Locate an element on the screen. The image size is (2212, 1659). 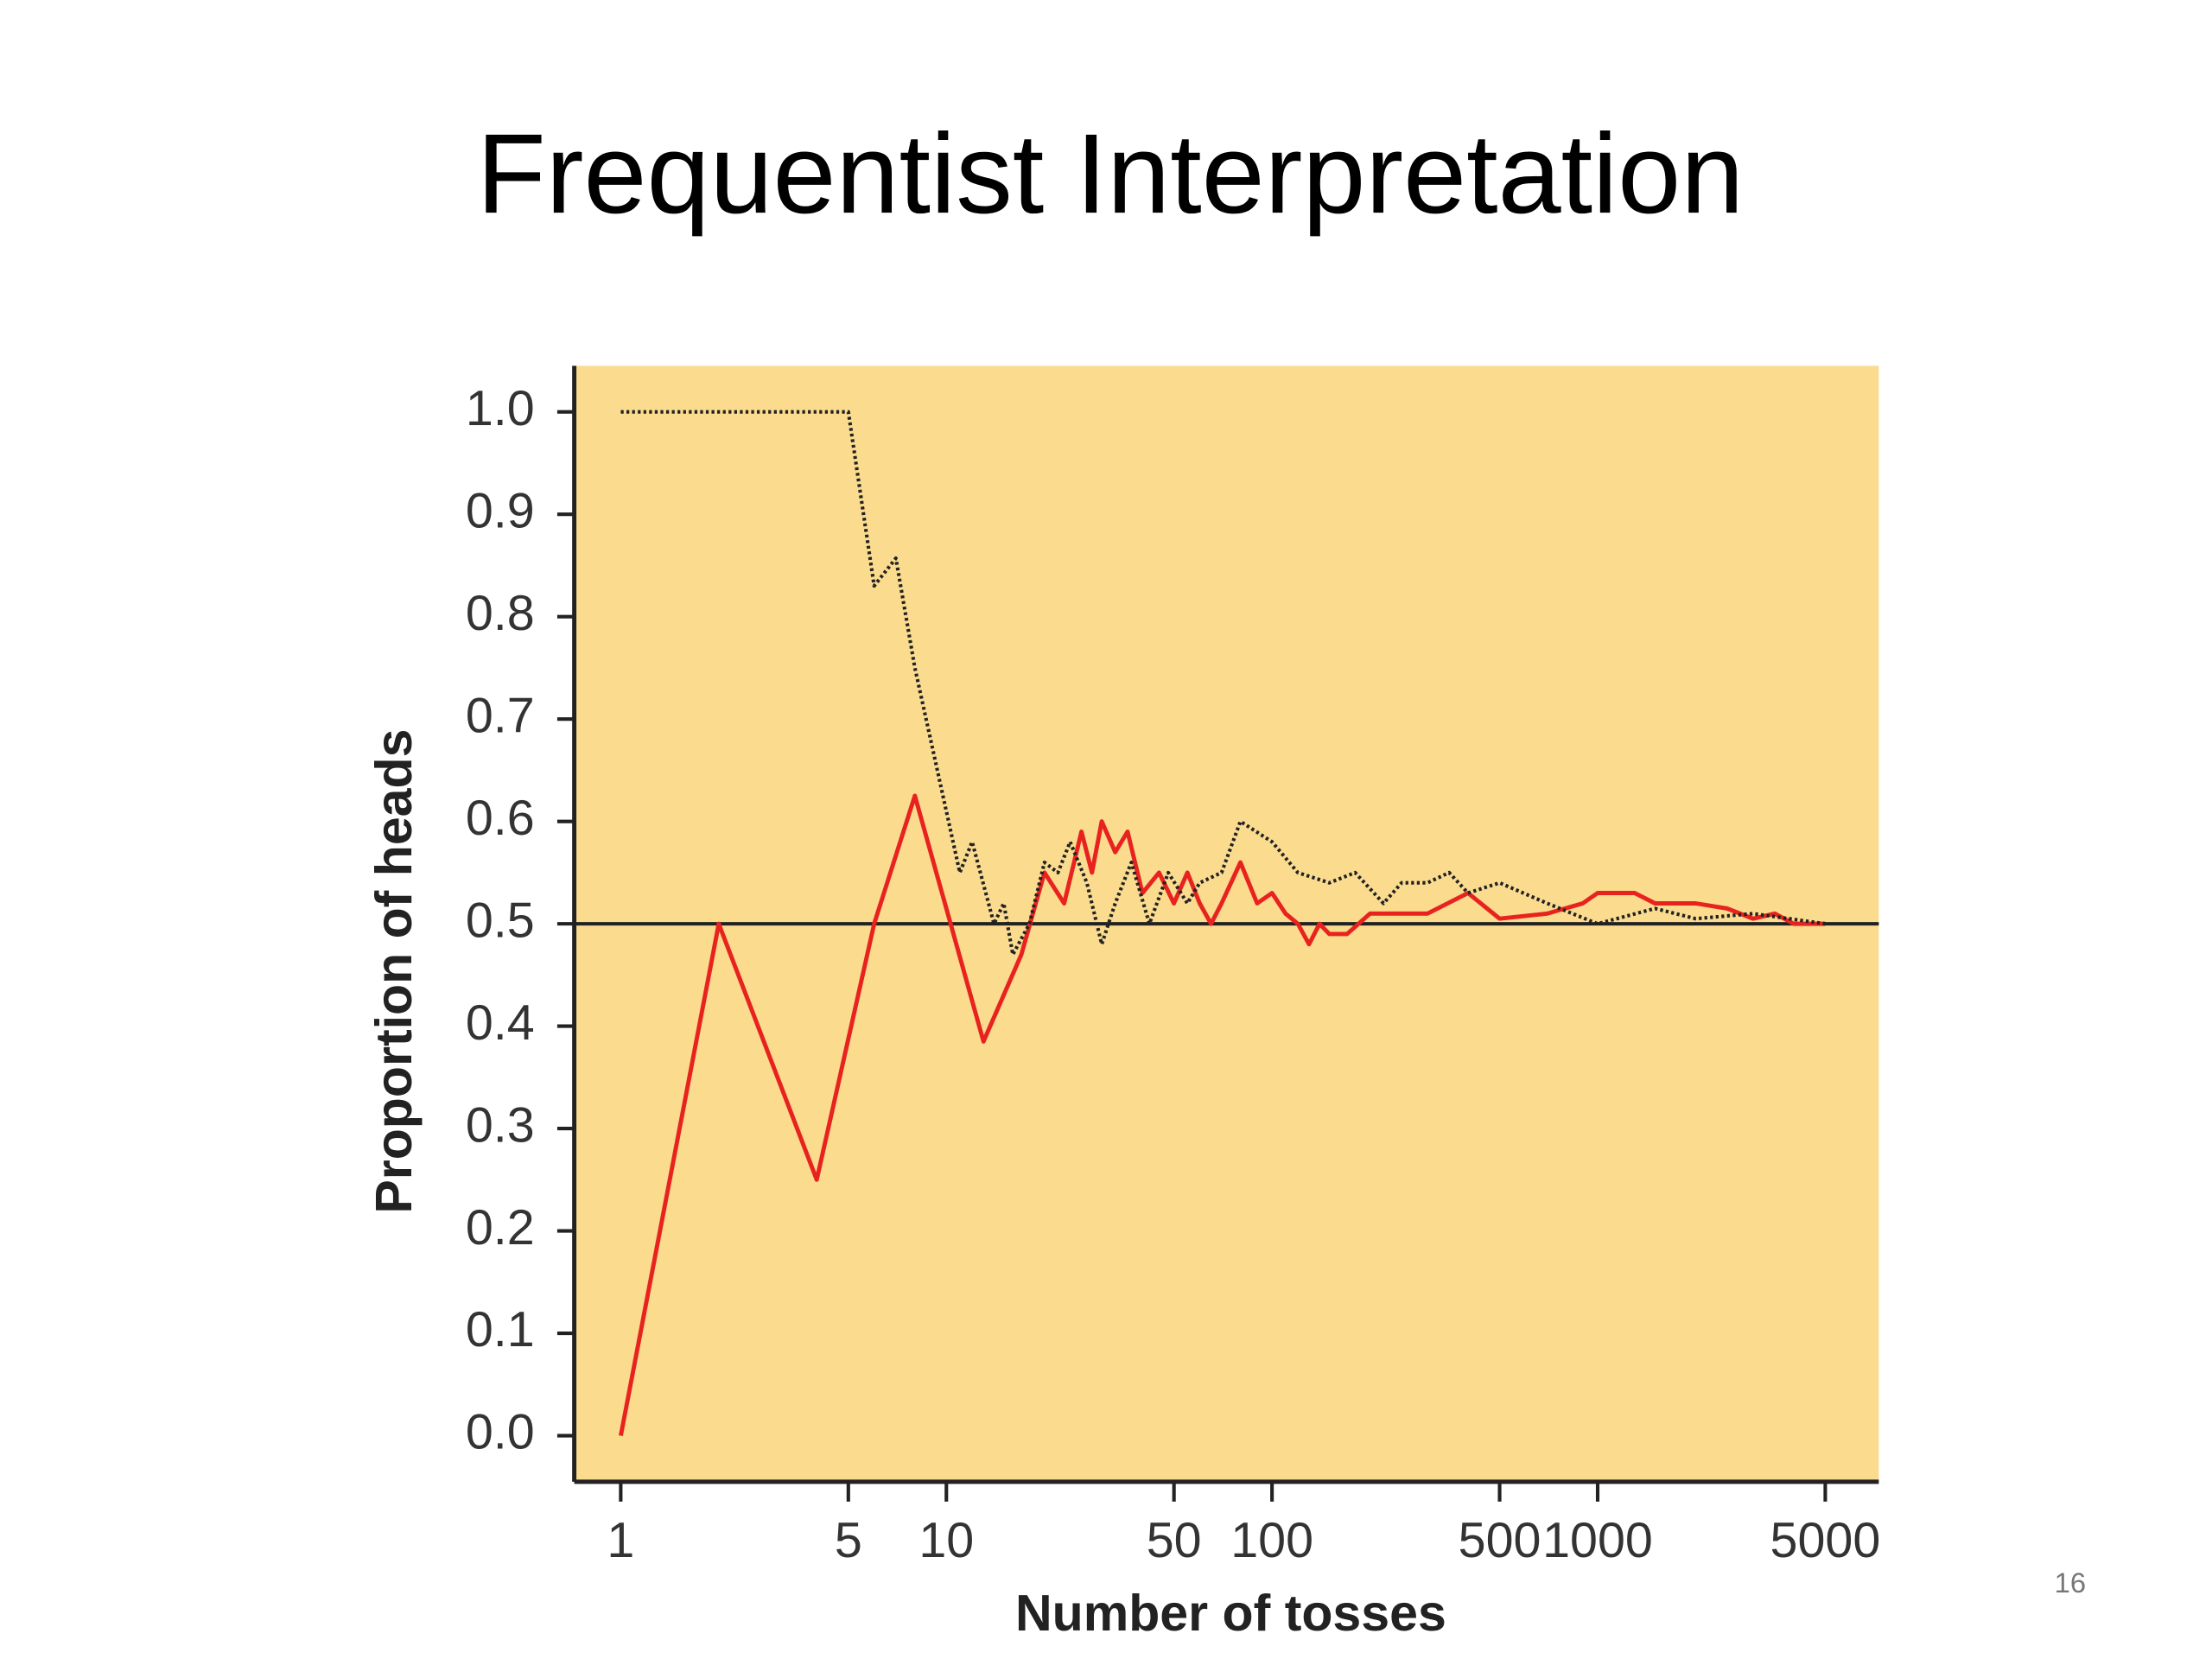
y-axis-label: Proportion of heads is located at coordinates (394, 971).